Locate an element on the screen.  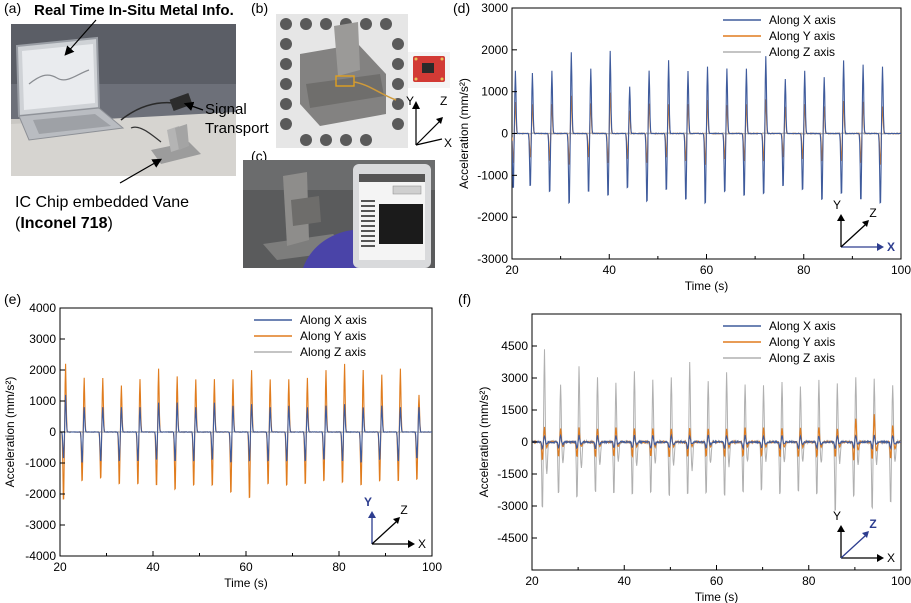
panel-e-letter: (e) is located at coordinates (13, 299).